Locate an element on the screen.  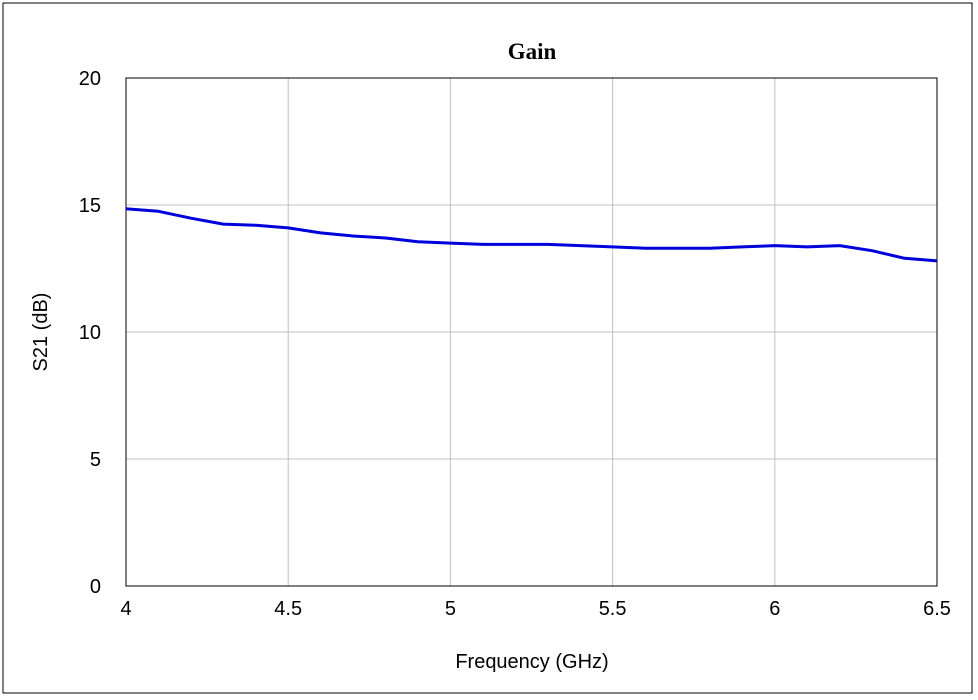
y-tick-label: 5 is located at coordinates (95, 460).